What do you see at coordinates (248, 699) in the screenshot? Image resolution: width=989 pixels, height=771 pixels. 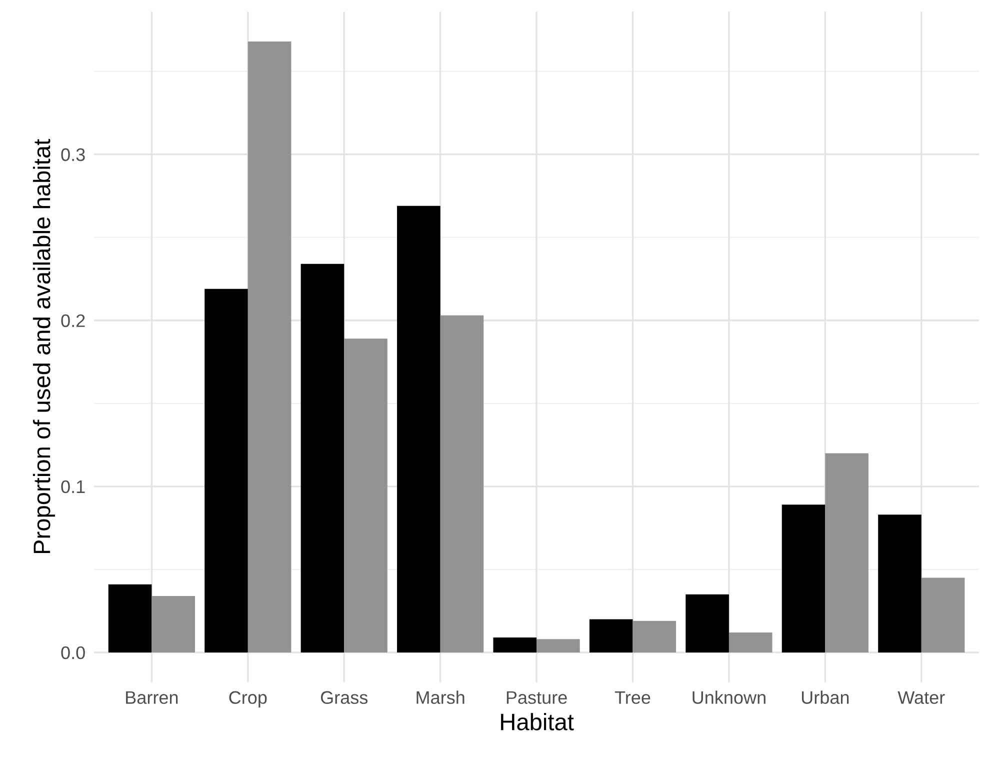 I see `x-tick-label: Crop` at bounding box center [248, 699].